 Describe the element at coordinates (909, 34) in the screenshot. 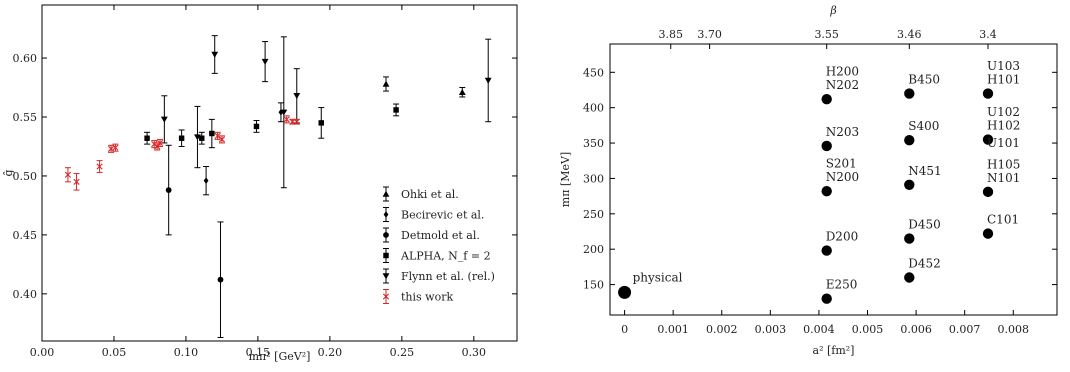

I see `beta-tick-label: 3.46` at that location.